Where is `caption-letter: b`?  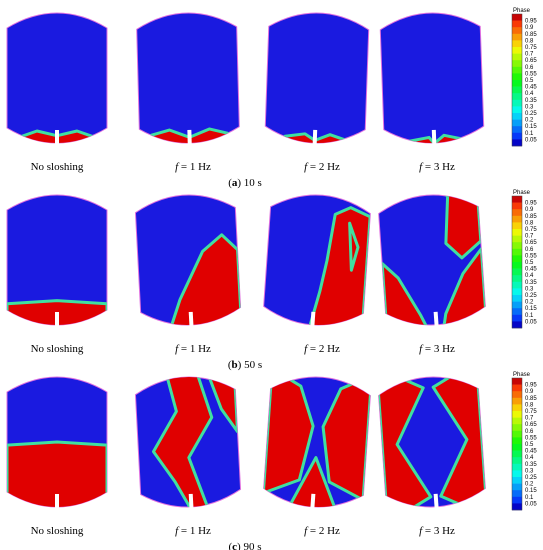 caption-letter: b is located at coordinates (235, 365).